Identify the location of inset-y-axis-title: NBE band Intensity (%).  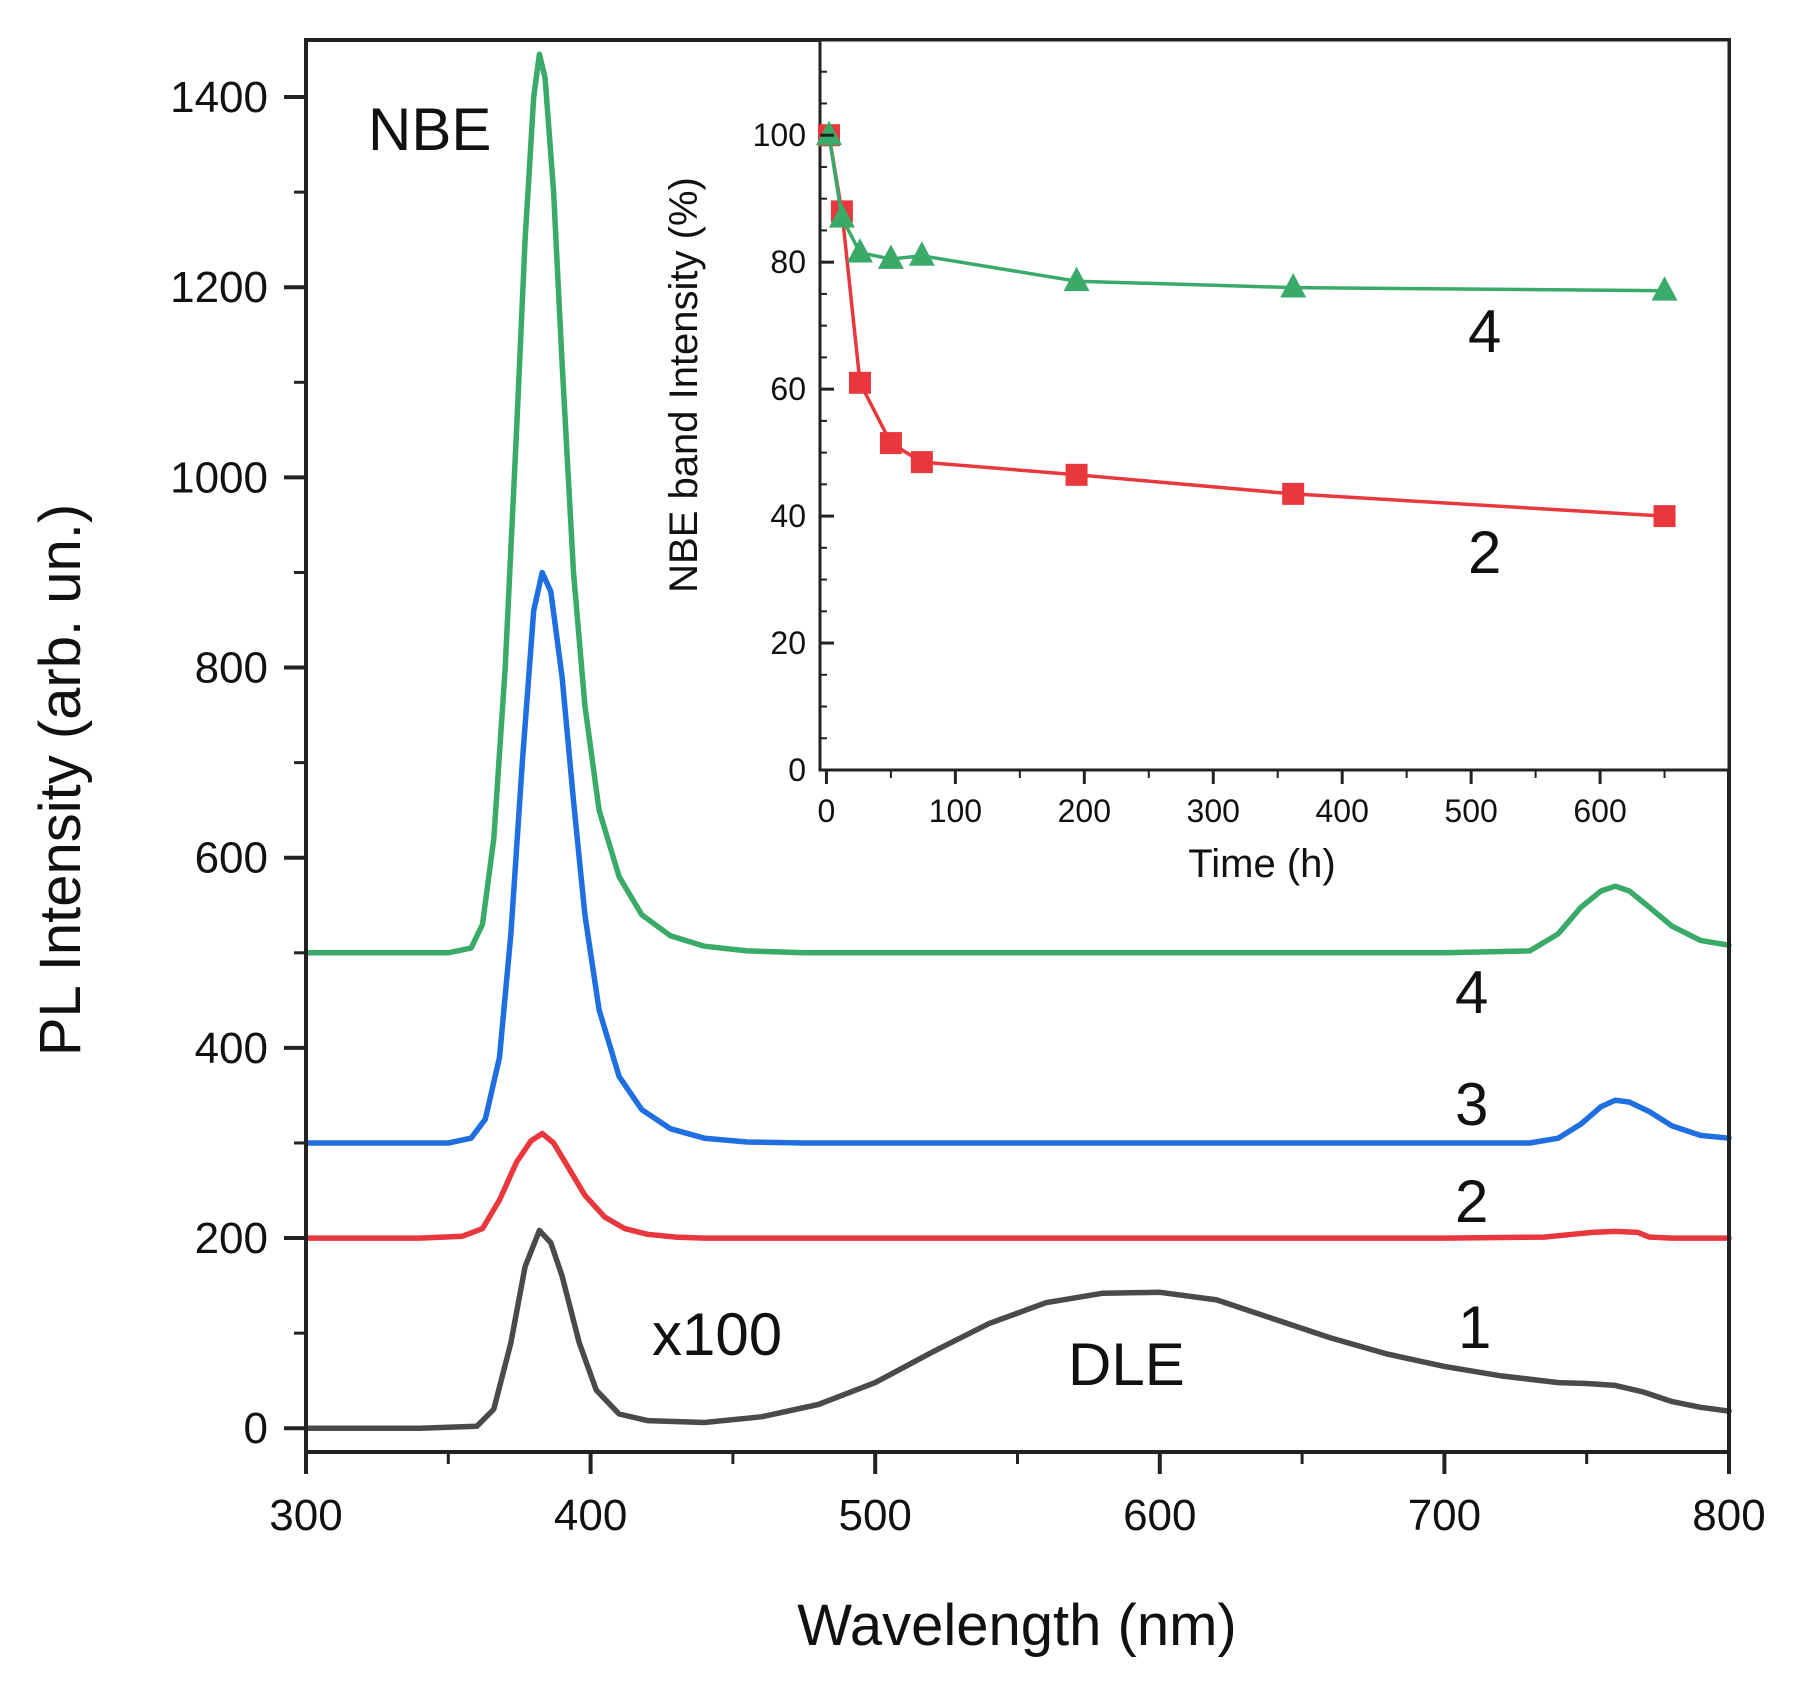
(684, 385).